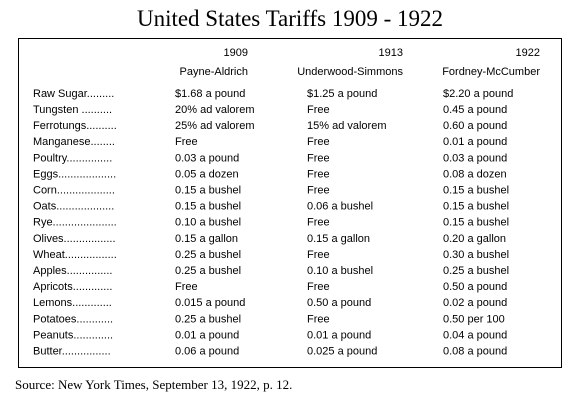 This screenshot has height=404, width=580. What do you see at coordinates (475, 110) in the screenshot?
I see `cell: 0.45 a pound` at bounding box center [475, 110].